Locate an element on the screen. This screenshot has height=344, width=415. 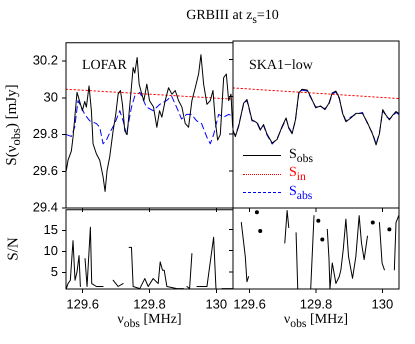
y-tick-label: 30.2 is located at coordinates (45, 60).